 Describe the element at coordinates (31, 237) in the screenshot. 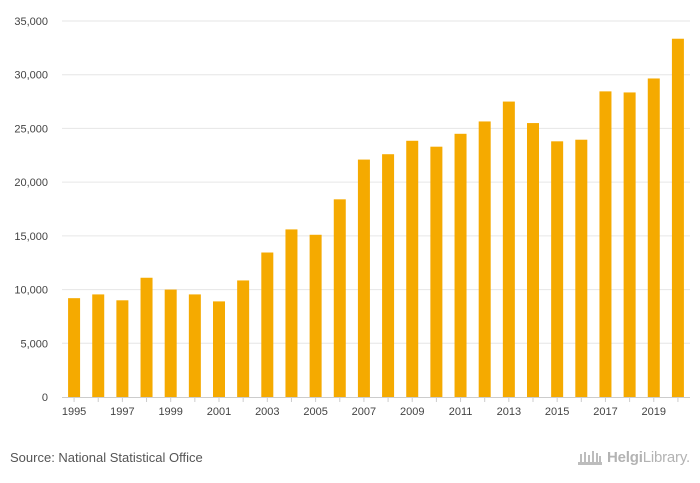

I see `y-tick-label: 15,000` at that location.